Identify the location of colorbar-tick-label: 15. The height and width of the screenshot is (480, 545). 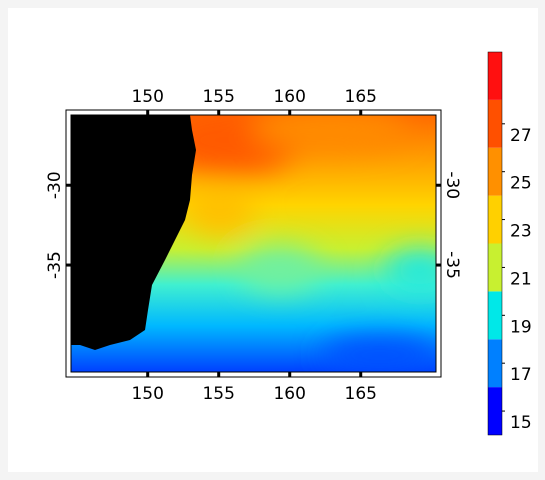
(521, 423).